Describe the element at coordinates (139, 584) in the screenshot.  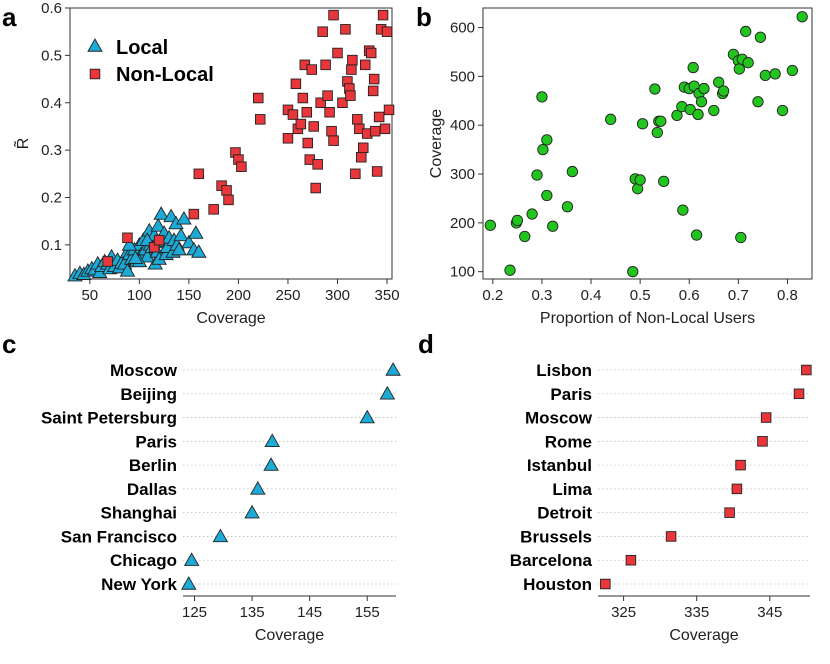
I see `panel-c-city-label: New York` at that location.